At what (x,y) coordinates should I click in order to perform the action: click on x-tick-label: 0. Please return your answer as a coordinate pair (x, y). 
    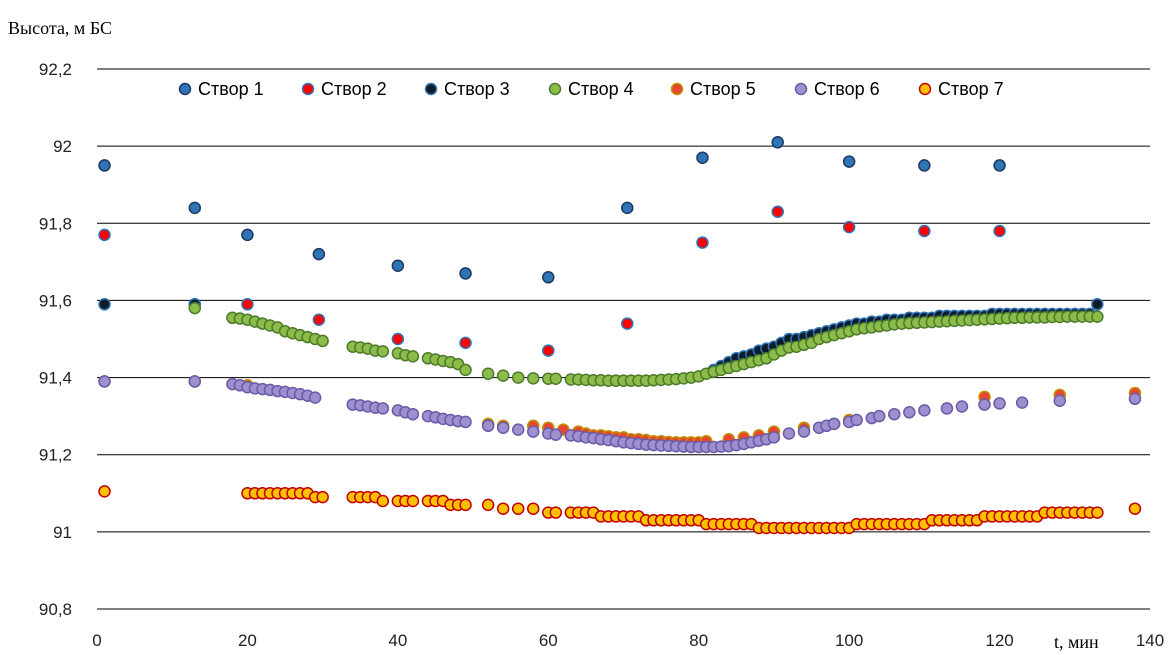
    Looking at the image, I should click on (96, 640).